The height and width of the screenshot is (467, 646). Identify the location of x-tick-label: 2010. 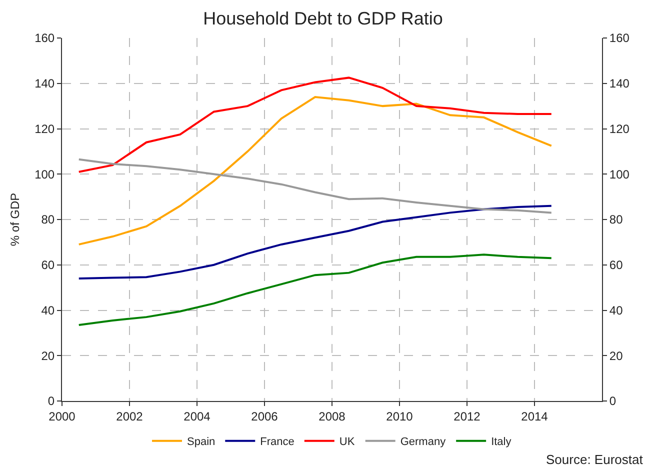
(400, 416).